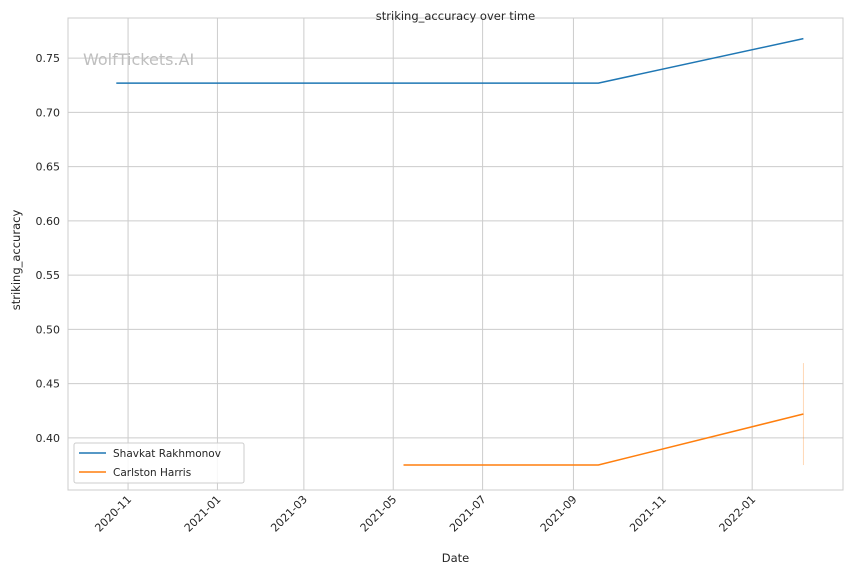  I want to click on y-tick-label: 0.55, so click(48, 275).